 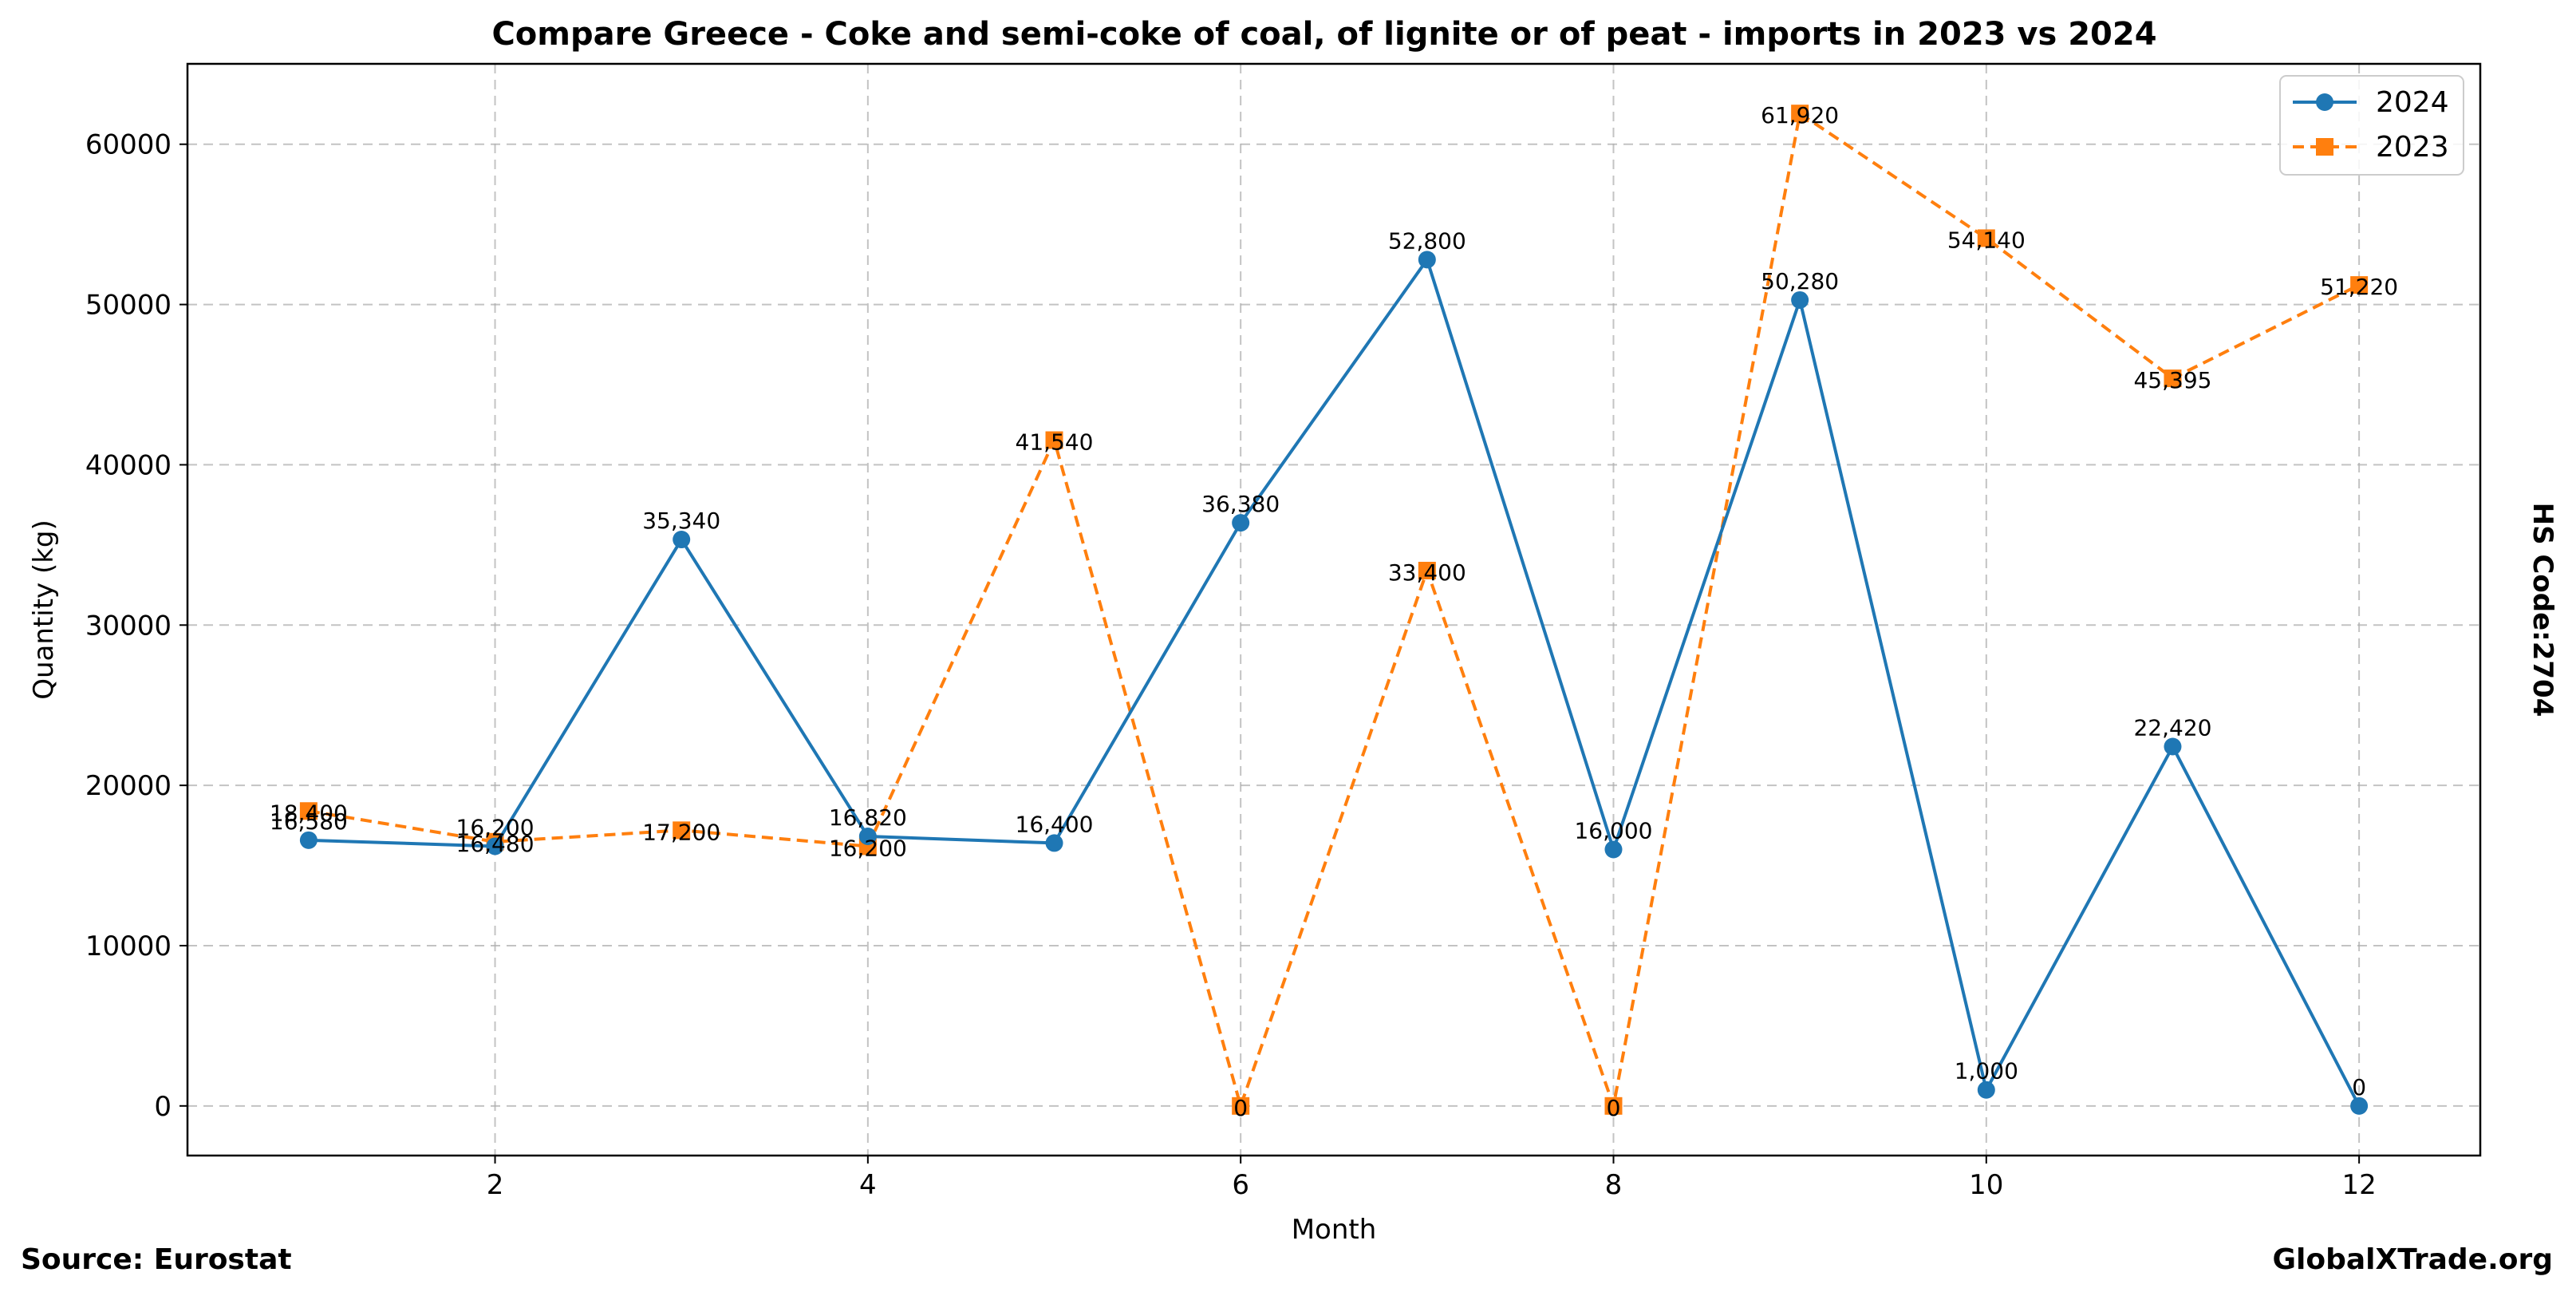 What do you see at coordinates (2412, 147) in the screenshot?
I see `legend-label-2023: 2023` at bounding box center [2412, 147].